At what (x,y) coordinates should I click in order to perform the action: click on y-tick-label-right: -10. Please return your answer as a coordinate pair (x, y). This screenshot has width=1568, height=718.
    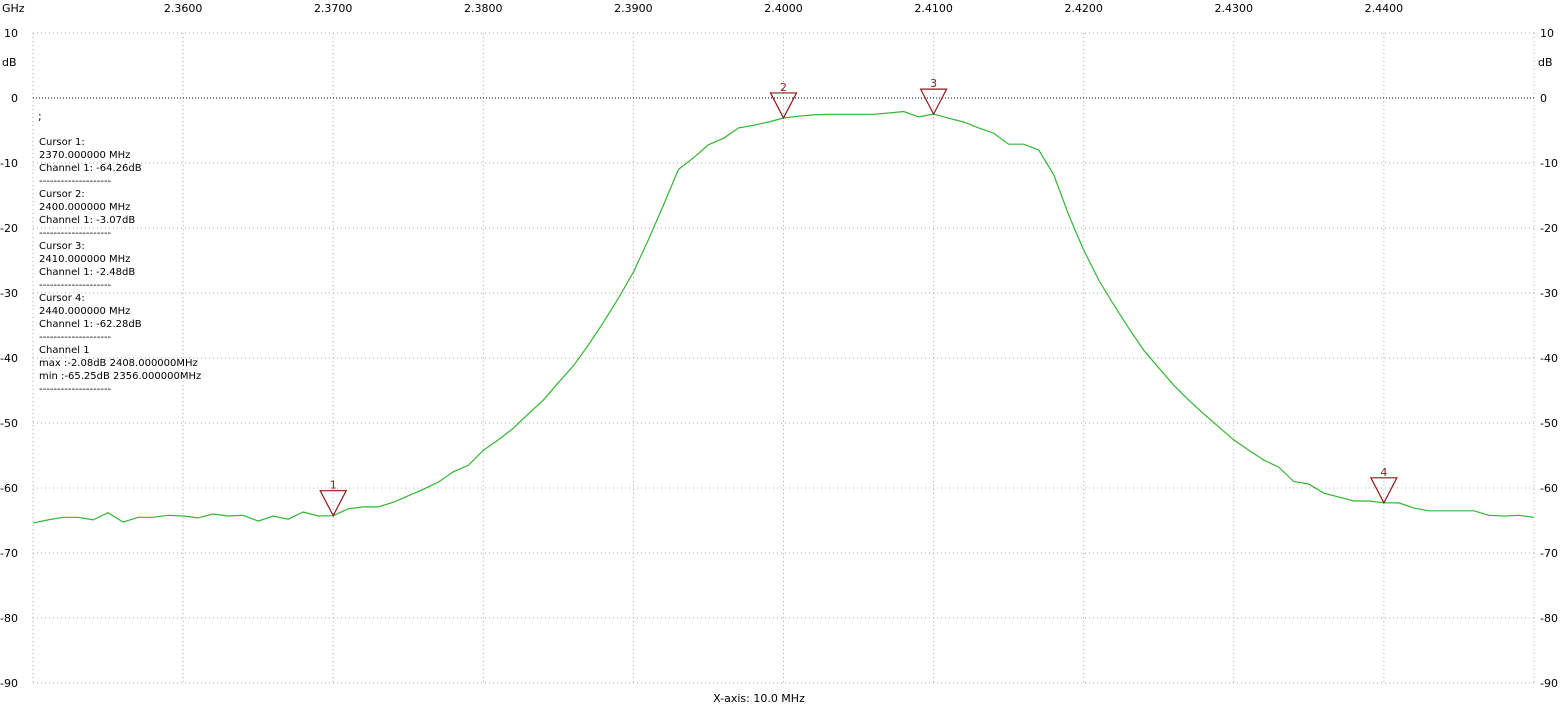
    Looking at the image, I should click on (1549, 163).